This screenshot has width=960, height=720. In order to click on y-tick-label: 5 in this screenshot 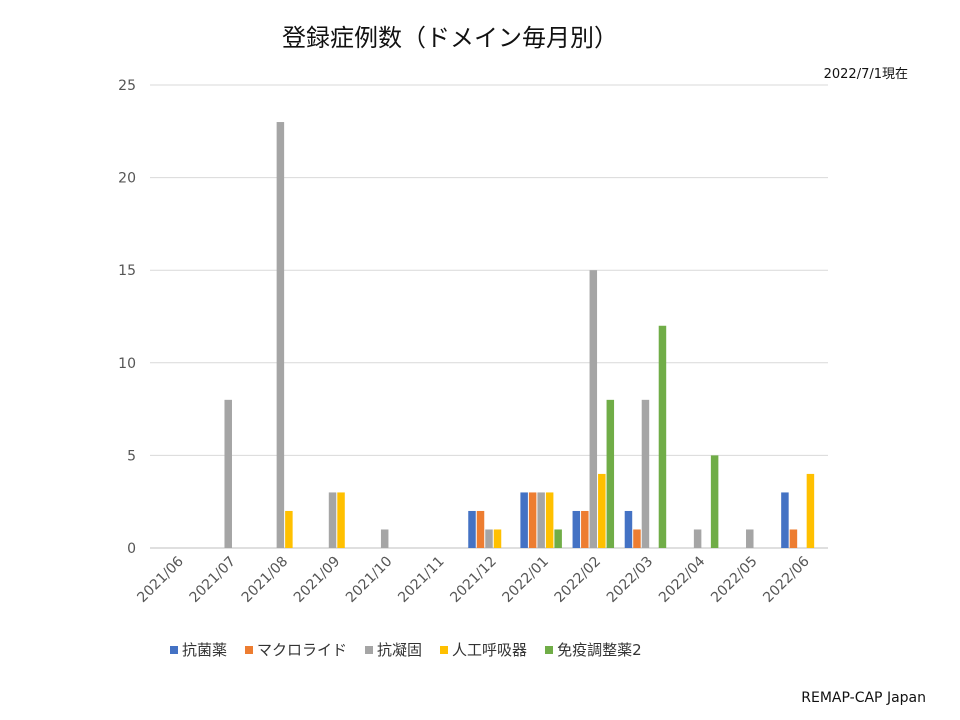, I will do `click(131, 456)`.